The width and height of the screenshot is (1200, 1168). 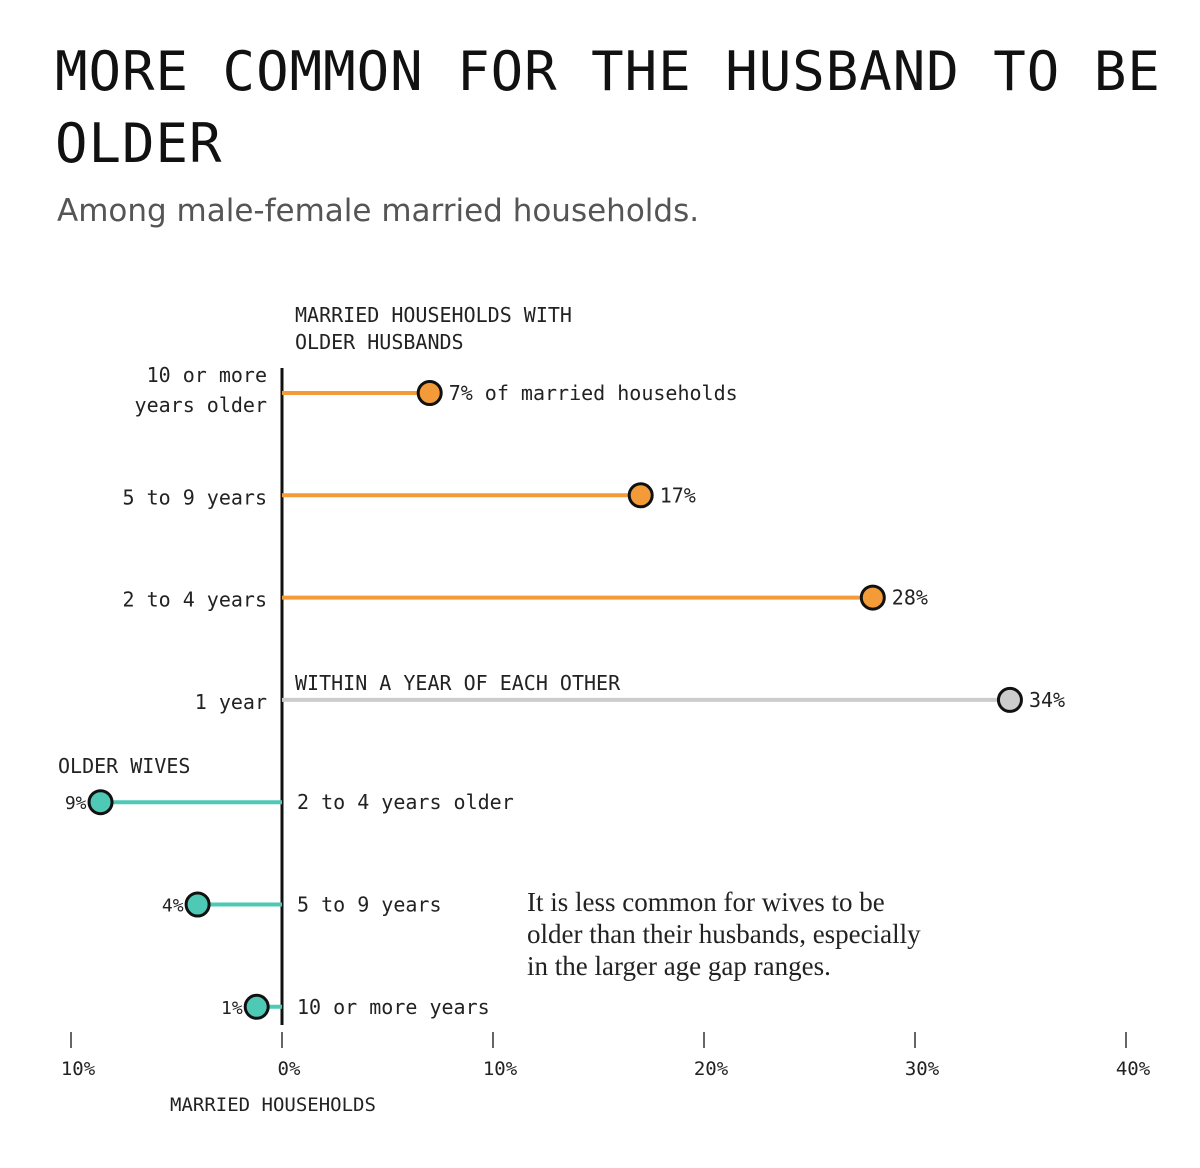 What do you see at coordinates (289, 1069) in the screenshot?
I see `x-tick-label: 0%` at bounding box center [289, 1069].